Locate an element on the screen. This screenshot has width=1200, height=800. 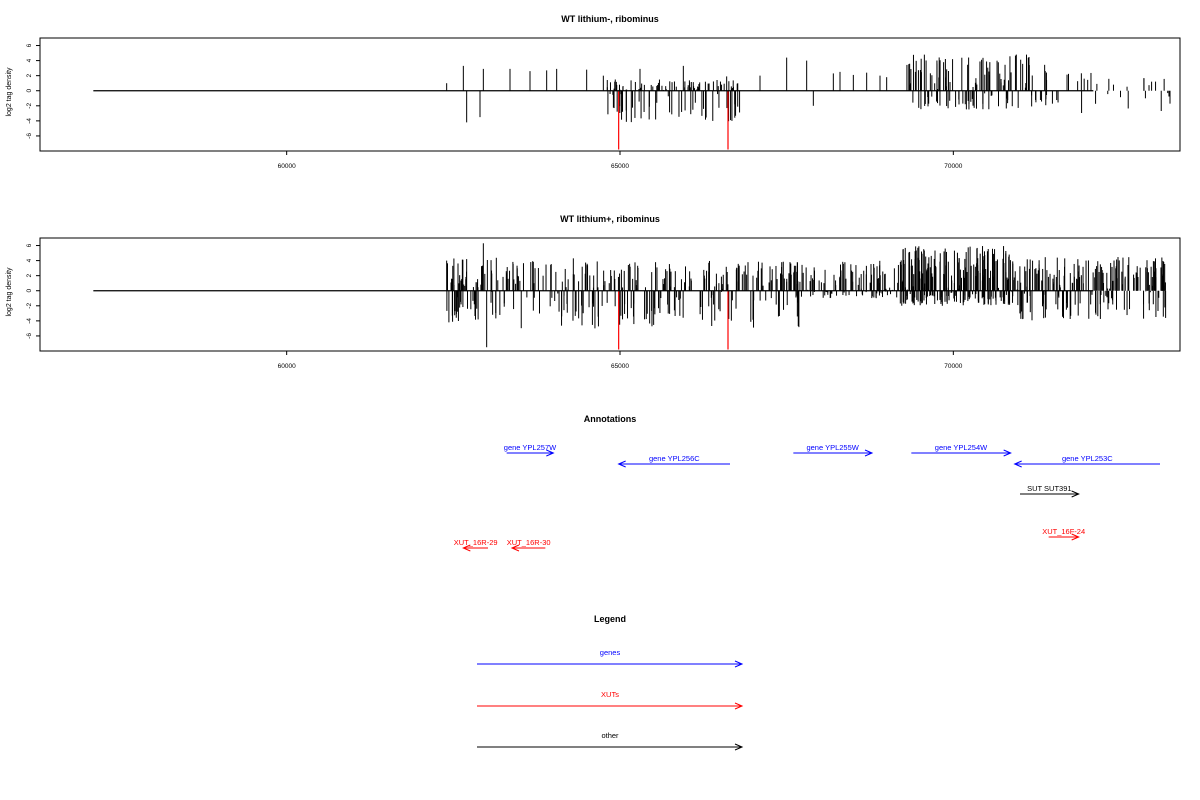
panel-title: WT lithium+, ribominus is located at coordinates (610, 219).